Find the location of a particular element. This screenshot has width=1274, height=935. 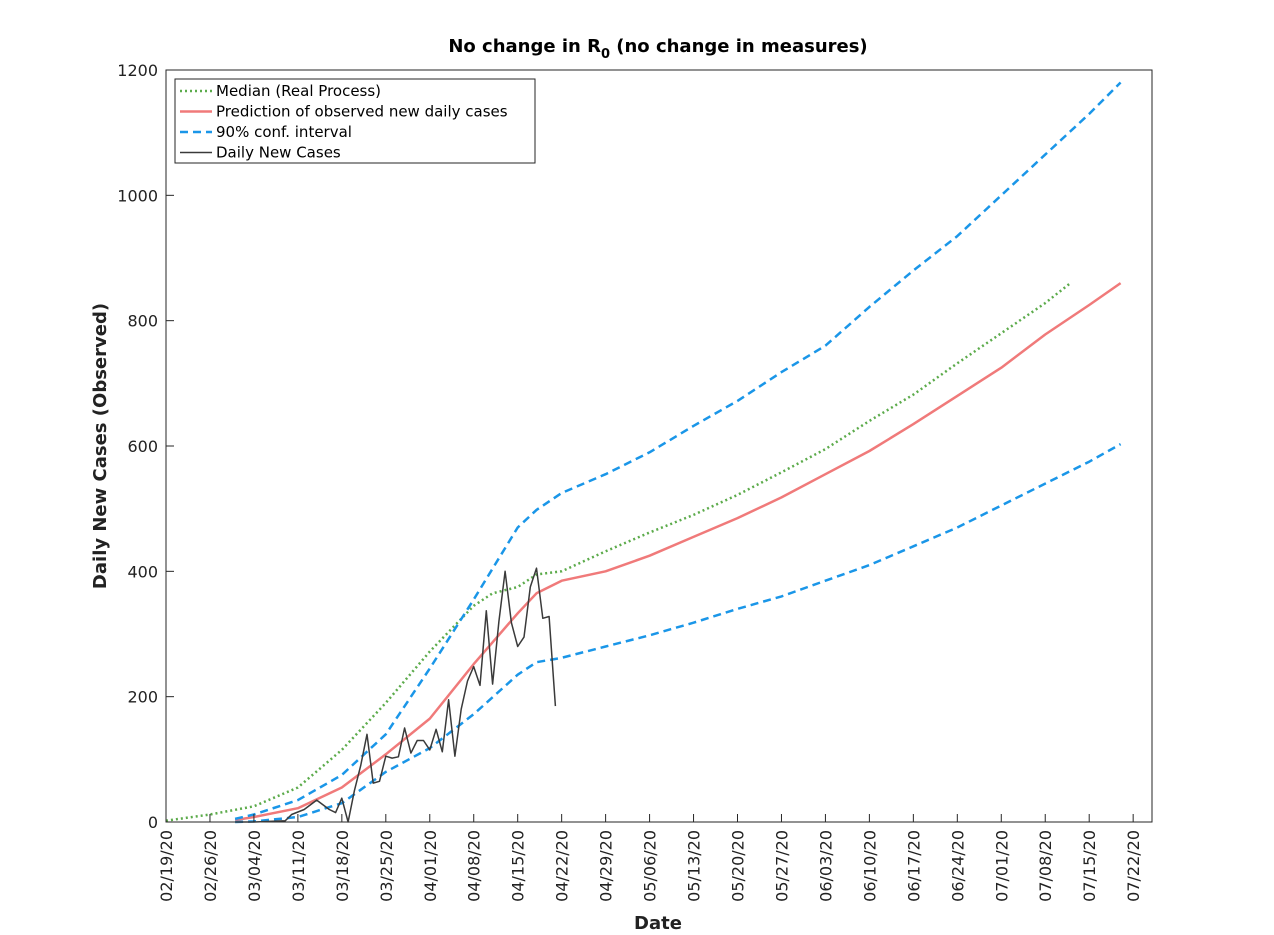

x-axis-label: Date is located at coordinates (658, 923).